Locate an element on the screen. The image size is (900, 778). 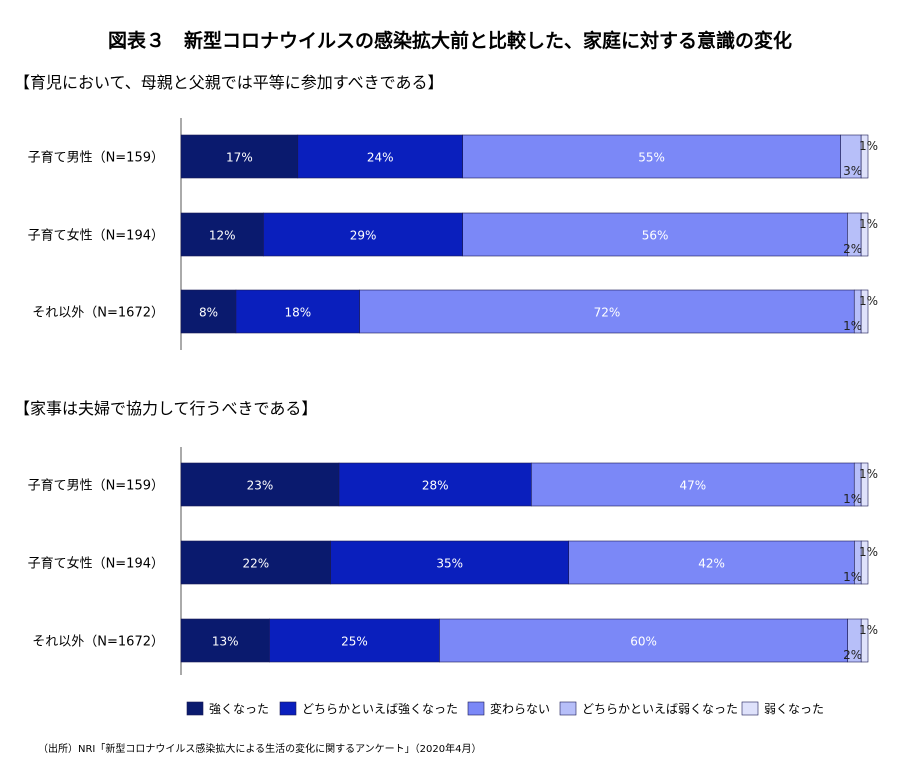
data-label: 17% is located at coordinates (239, 158).